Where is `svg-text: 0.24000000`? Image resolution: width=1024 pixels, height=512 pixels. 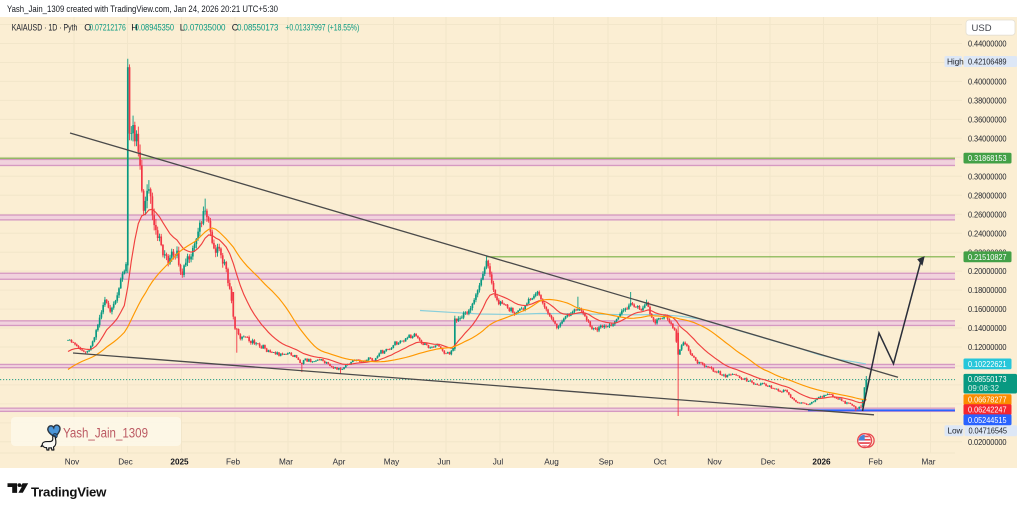
svg-text: 0.24000000 is located at coordinates (987, 233).